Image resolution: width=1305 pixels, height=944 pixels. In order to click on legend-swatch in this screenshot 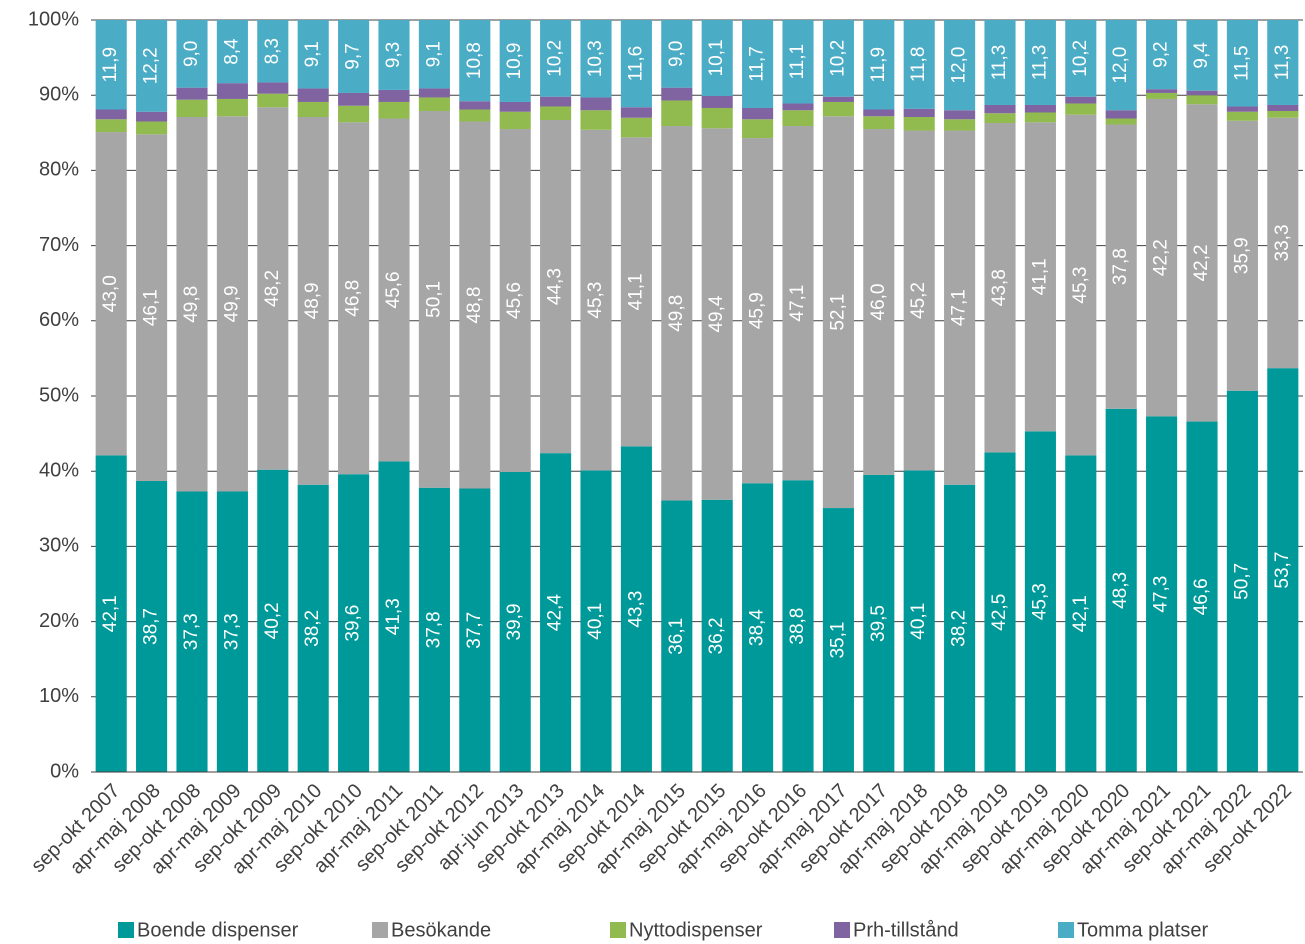, I will do `click(380, 930)`.